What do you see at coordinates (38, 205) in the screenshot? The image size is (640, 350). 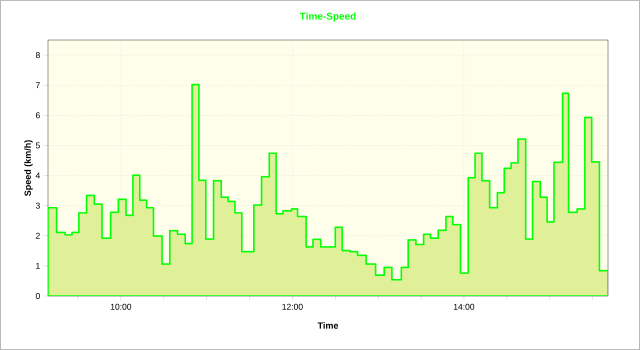 I see `y-tick-label: 3` at bounding box center [38, 205].